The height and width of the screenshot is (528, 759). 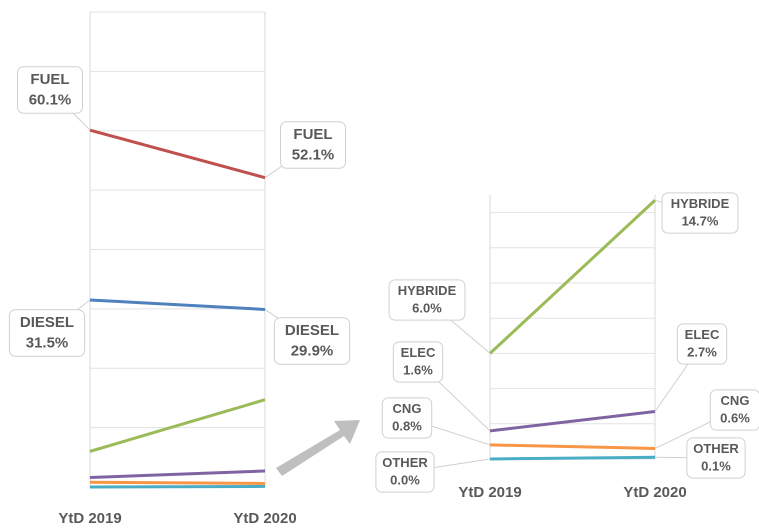 I want to click on data-label: 29.9%, so click(x=312, y=350).